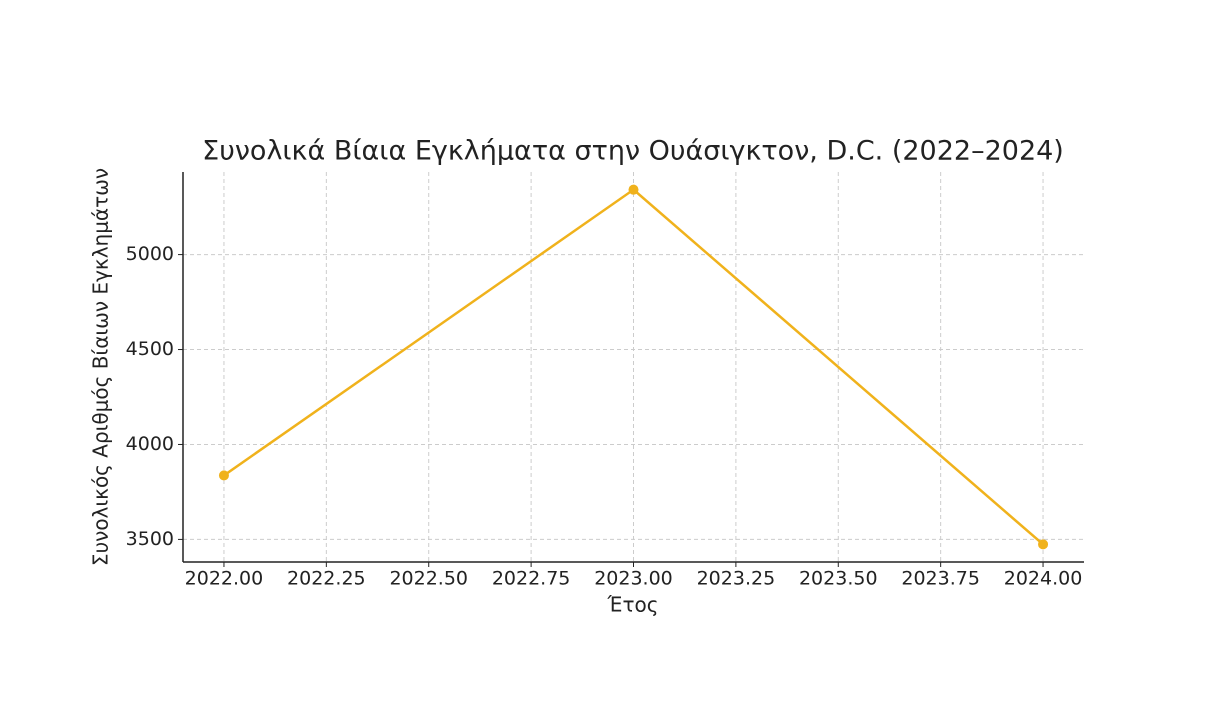 The image size is (1218, 701). I want to click on y-axis-label: Συνολικός Αριθμός Βίαιων Εγκλημάτων, so click(101, 367).